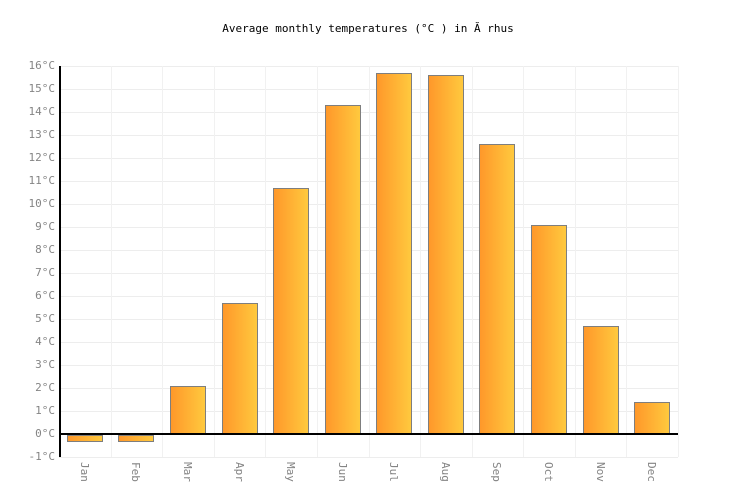 This screenshot has height=500, width=736. Describe the element at coordinates (651, 472) in the screenshot. I see `x-tick-label-dec: Dec` at that location.